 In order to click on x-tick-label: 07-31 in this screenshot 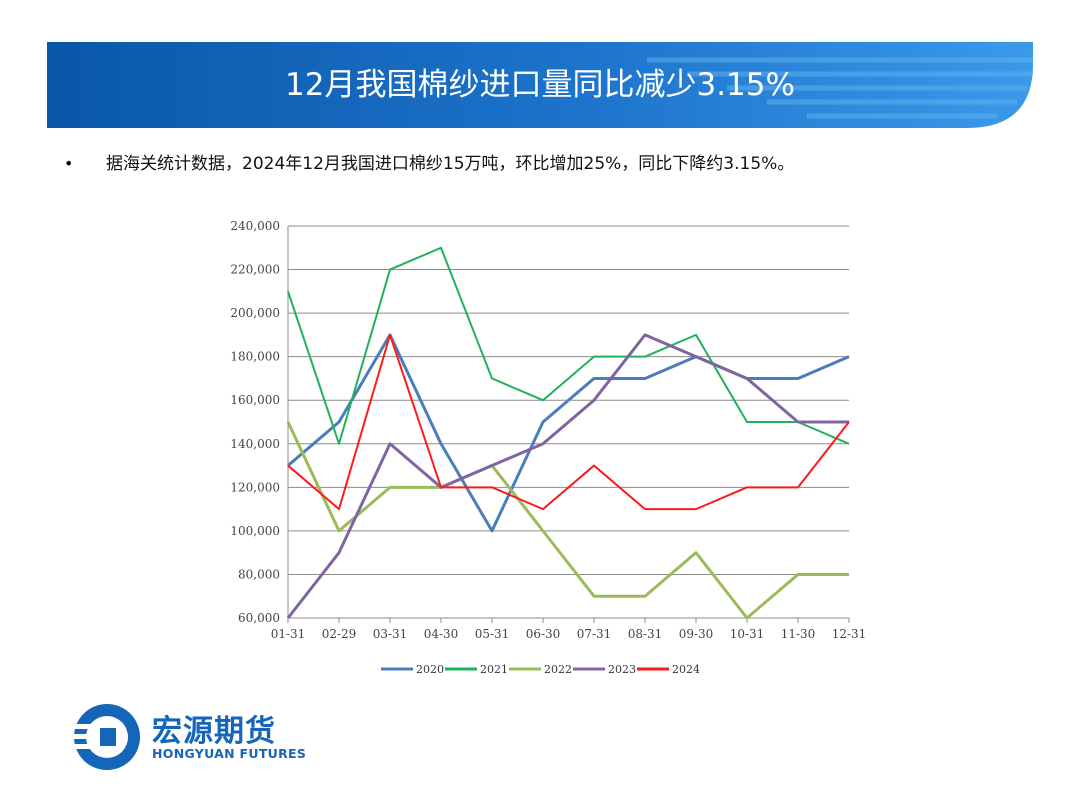, I will do `click(594, 634)`.